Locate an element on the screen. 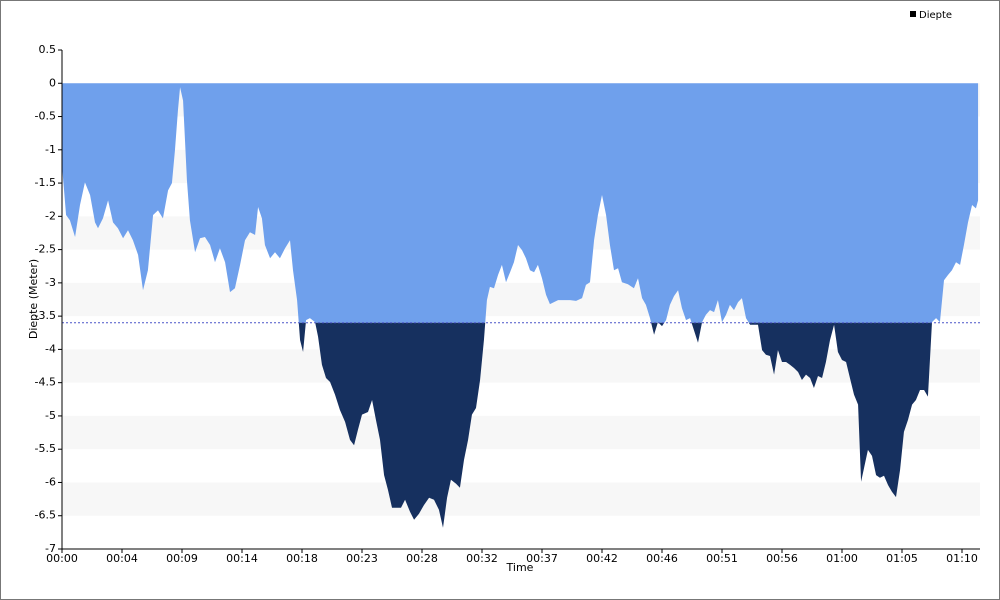  y-tick-label: -2.5 is located at coordinates (45, 249).